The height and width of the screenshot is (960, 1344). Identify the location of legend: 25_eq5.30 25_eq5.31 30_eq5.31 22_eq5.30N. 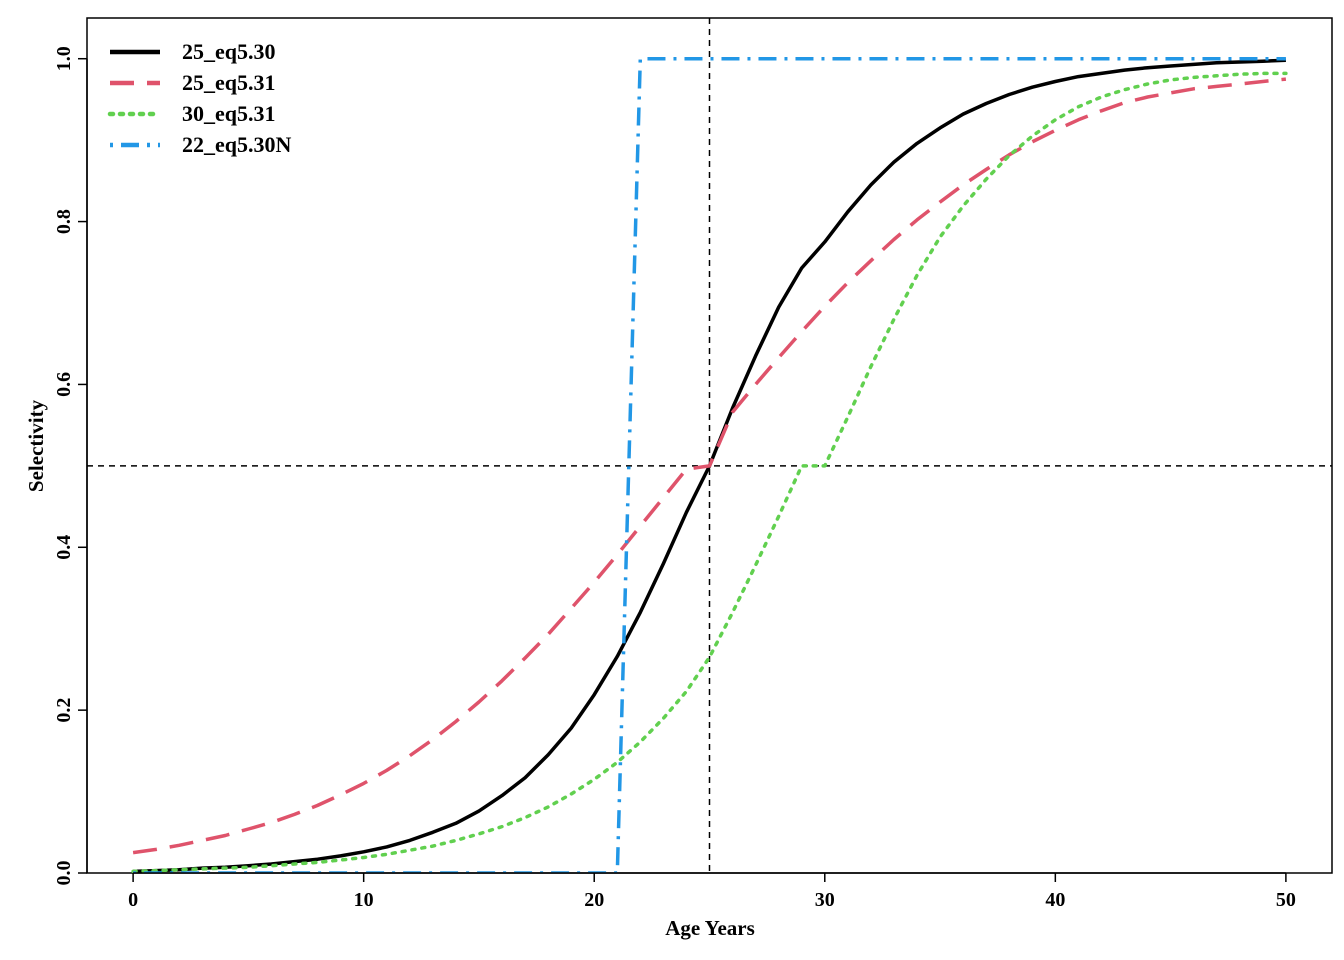
(199, 98).